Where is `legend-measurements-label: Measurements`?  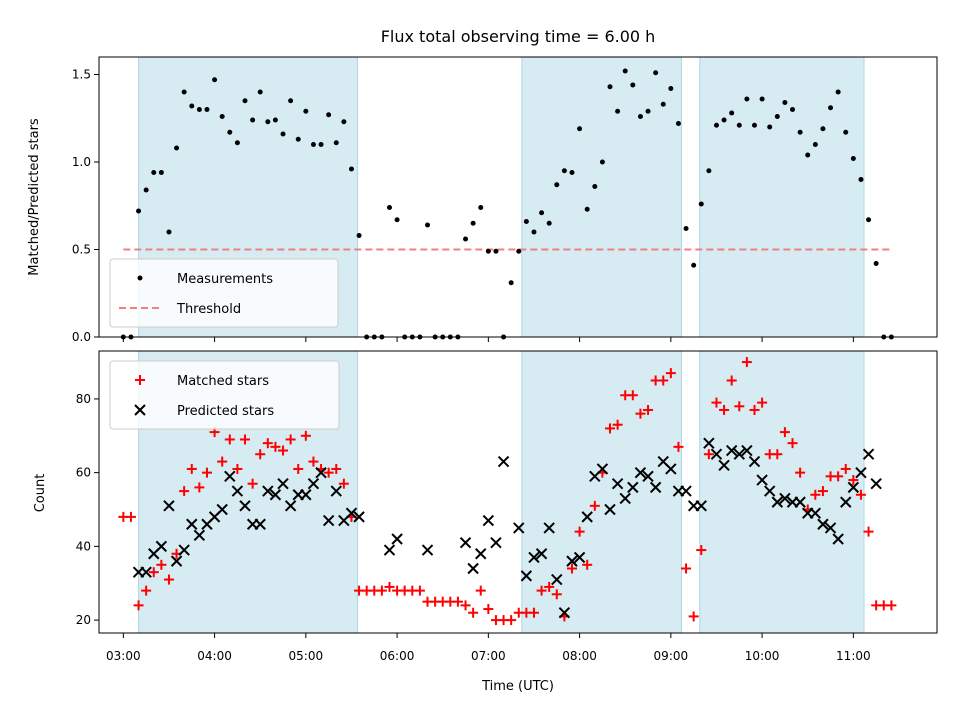
legend-measurements-label: Measurements is located at coordinates (225, 279).